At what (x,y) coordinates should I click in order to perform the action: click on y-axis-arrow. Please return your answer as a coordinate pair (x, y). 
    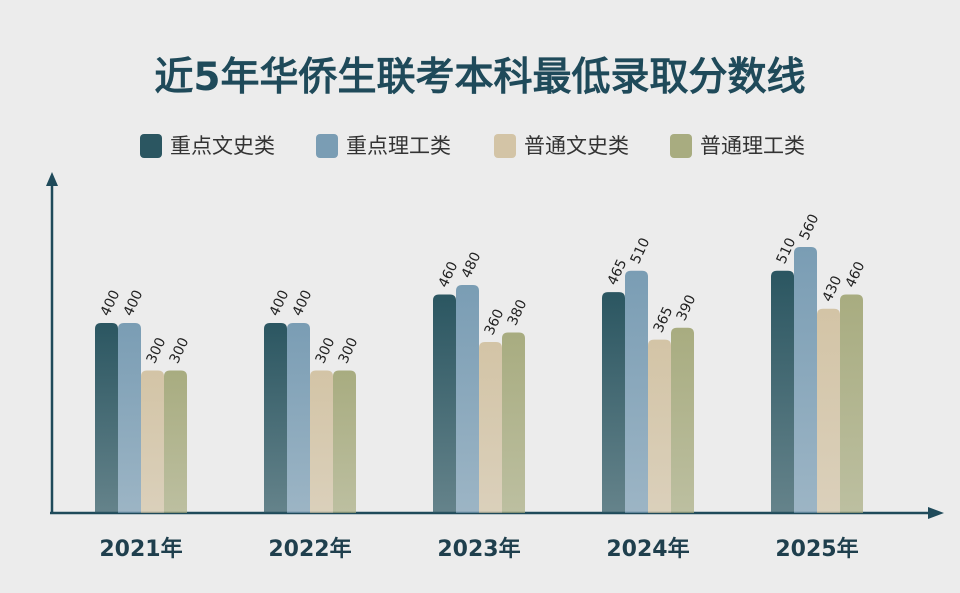
    Looking at the image, I should click on (52, 179).